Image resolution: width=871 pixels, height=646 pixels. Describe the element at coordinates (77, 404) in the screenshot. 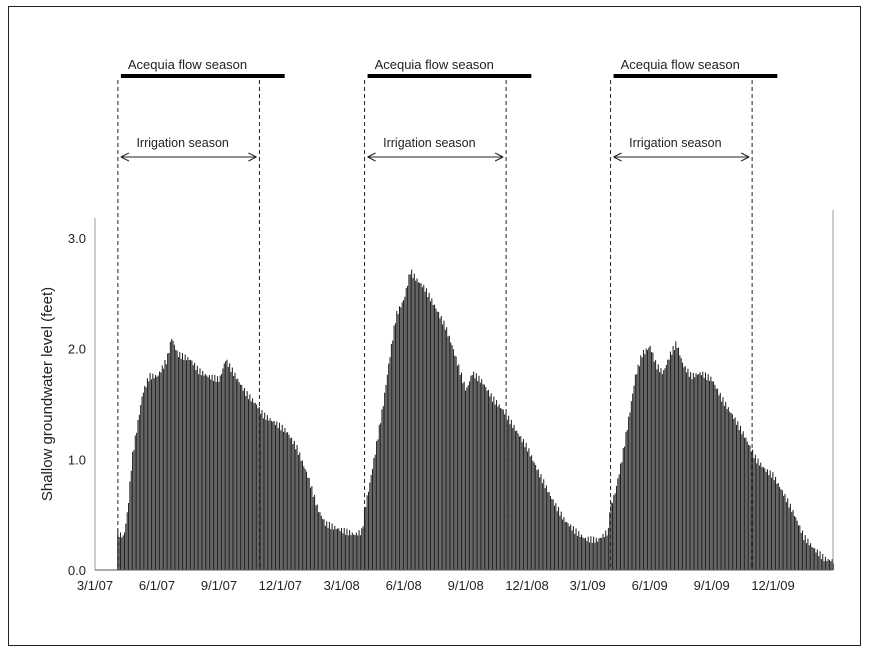

I see `y-tick-labels: 0.0 1.0 2.0 3.0` at that location.